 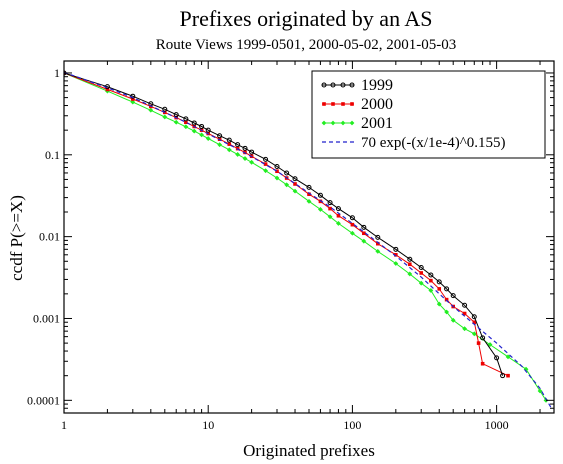 I want to click on y-axis-label: ccdf P(>=X), so click(x=16, y=238).